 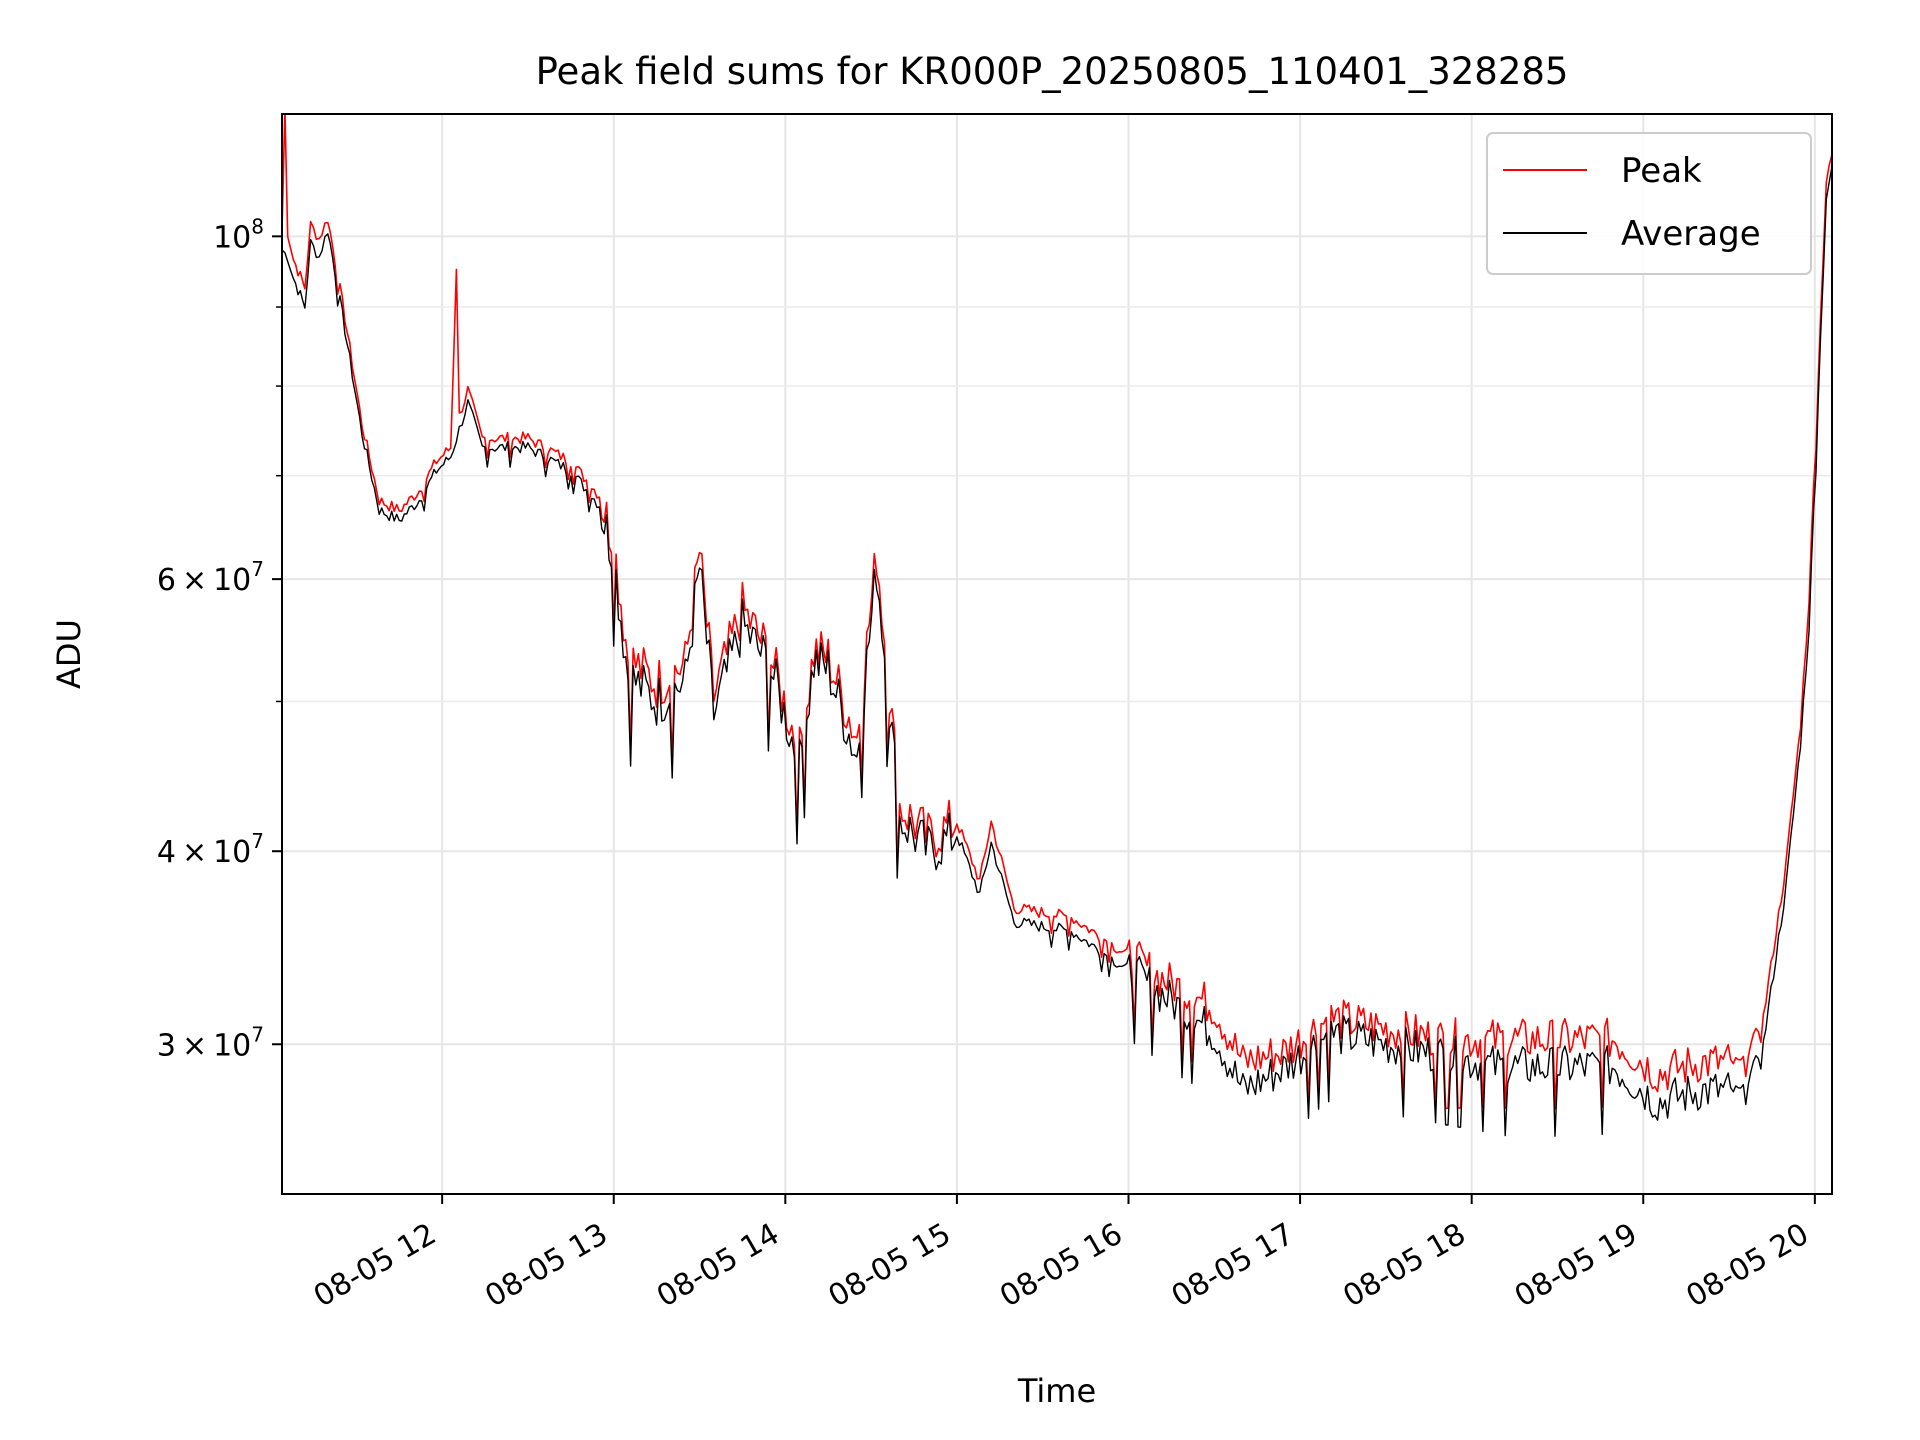 I want to click on legend: Peak Average, so click(x=1649, y=203).